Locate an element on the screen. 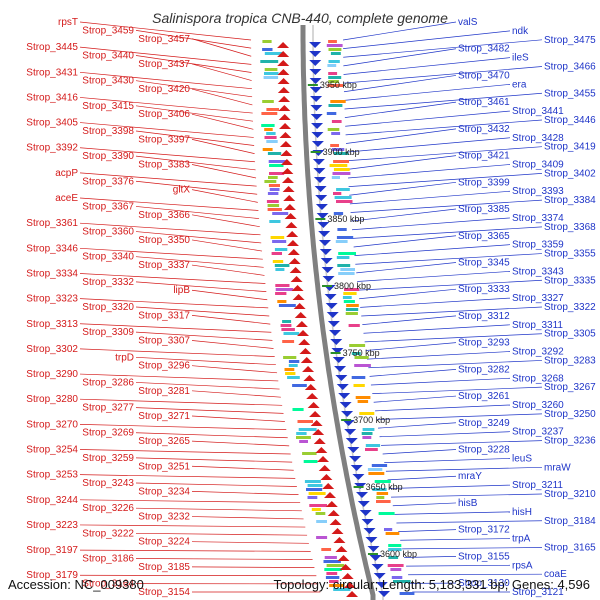  gene-label-right: Strop_3368 is located at coordinates (570, 227).